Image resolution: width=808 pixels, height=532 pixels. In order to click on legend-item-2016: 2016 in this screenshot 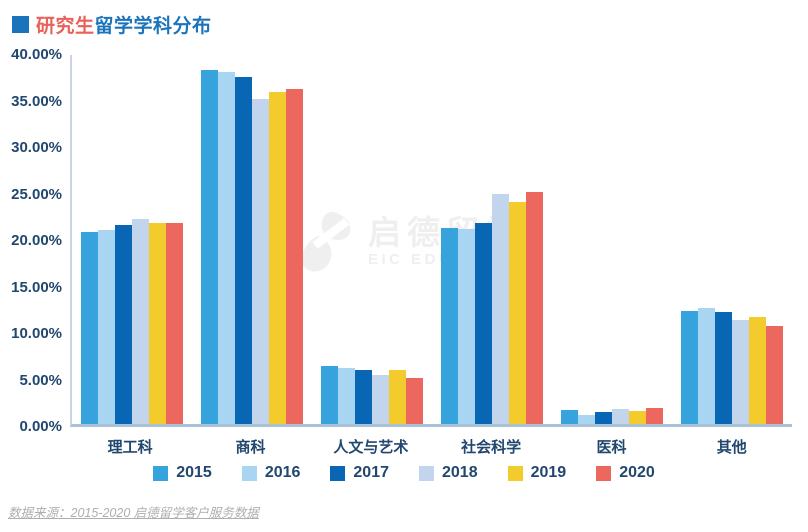, I will do `click(271, 473)`.